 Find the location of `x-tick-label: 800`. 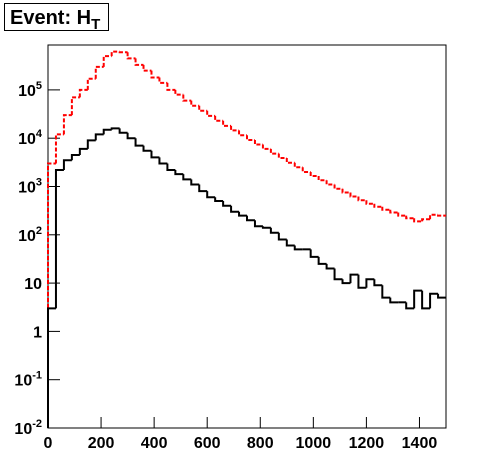

x-tick-label: 800 is located at coordinates (260, 443).